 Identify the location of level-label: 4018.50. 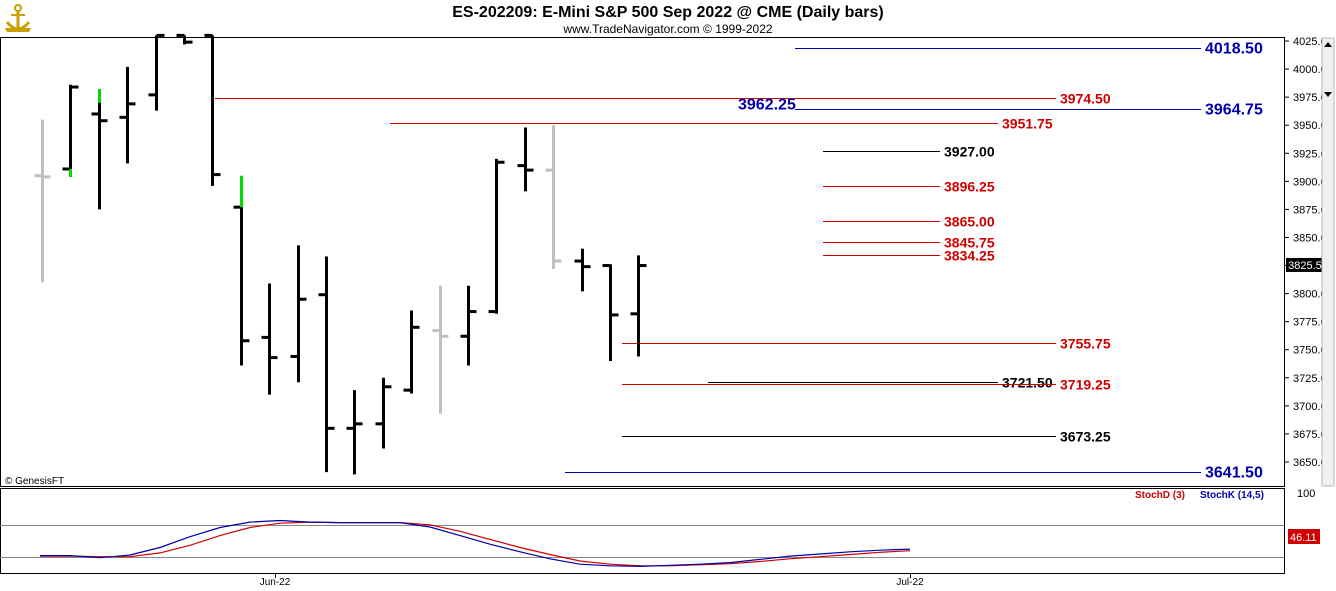
(1234, 49).